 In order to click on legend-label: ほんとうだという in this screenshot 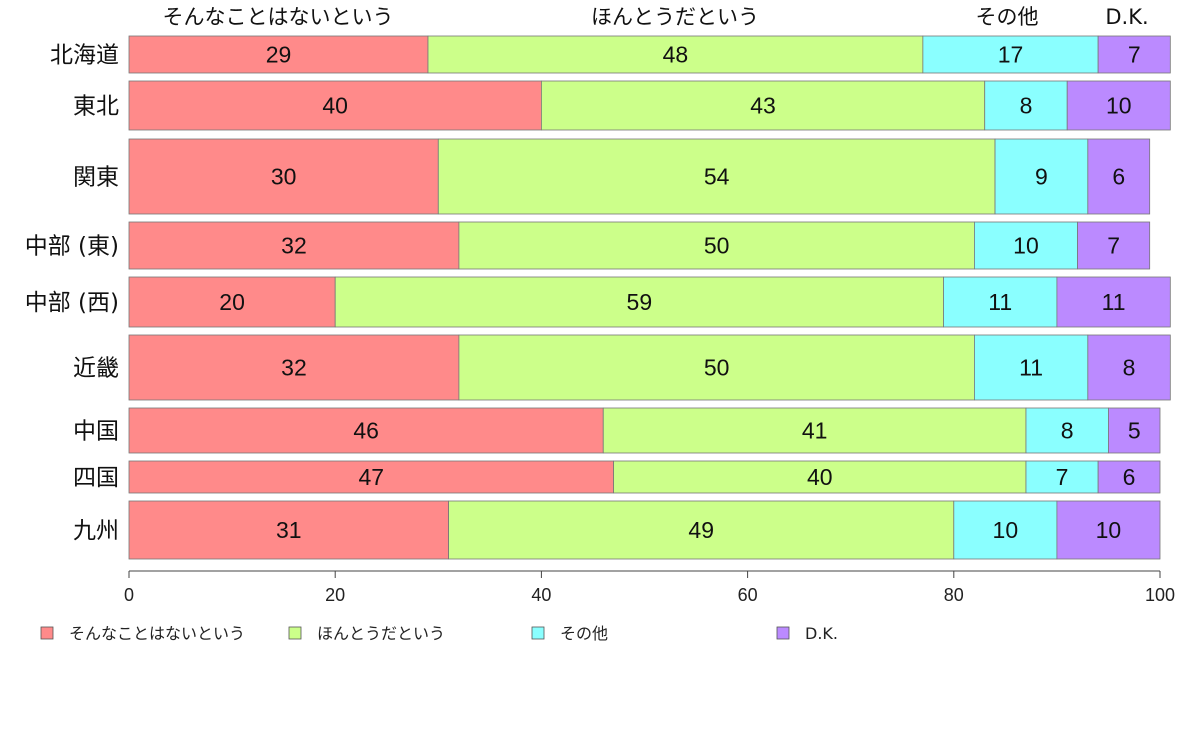, I will do `click(381, 633)`.